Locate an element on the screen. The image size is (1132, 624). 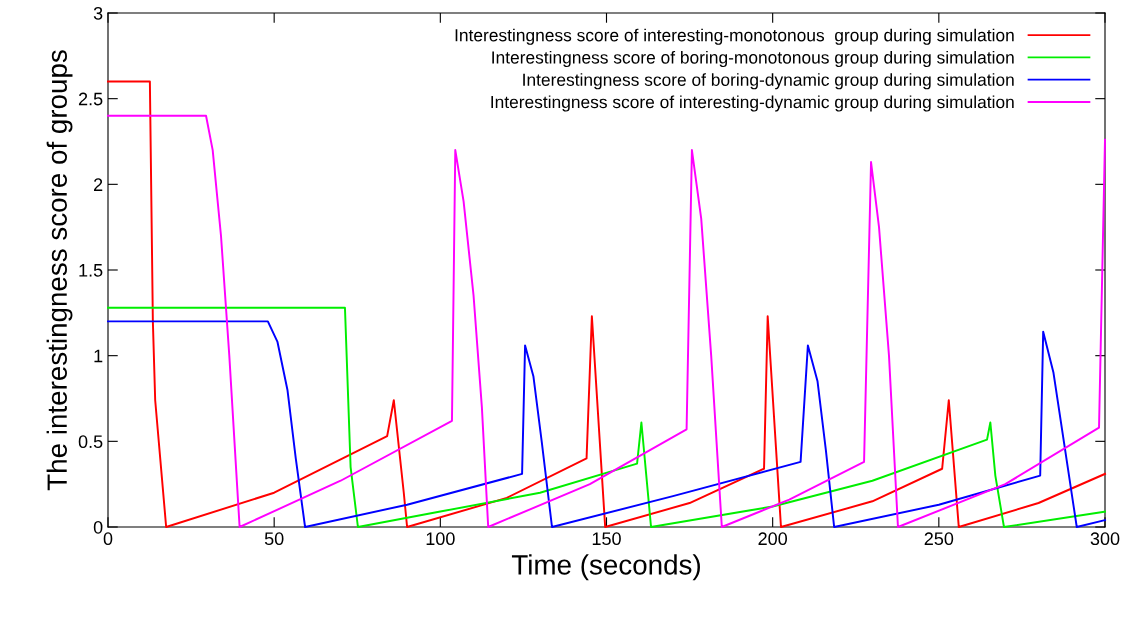
x-axis-title: Time (seconds) is located at coordinates (605, 567).